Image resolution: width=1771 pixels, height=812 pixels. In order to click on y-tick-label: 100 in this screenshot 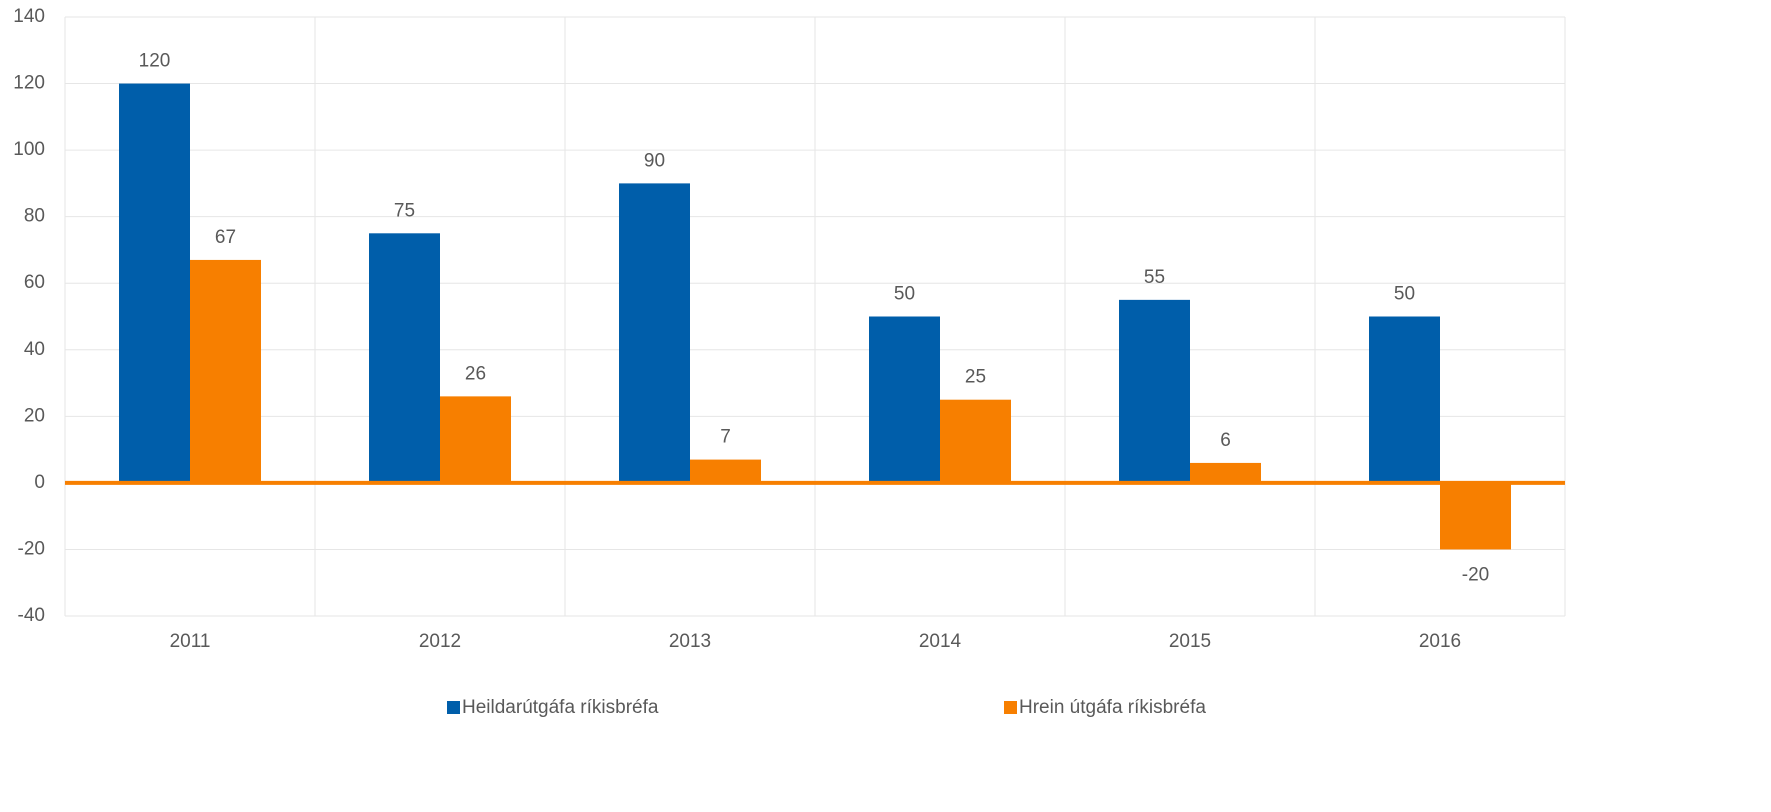, I will do `click(29, 149)`.